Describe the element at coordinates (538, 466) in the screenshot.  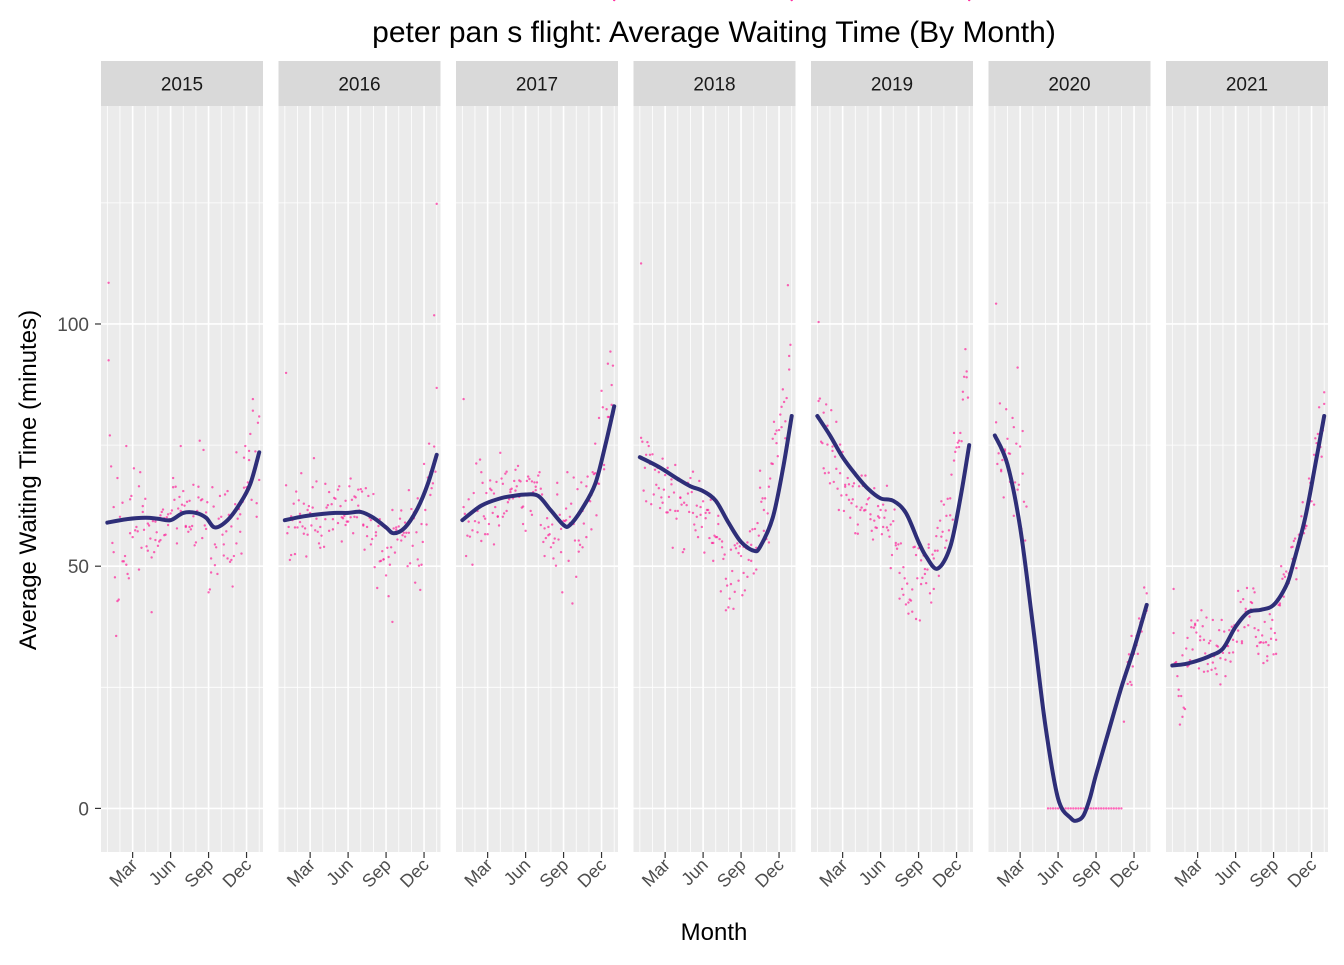
I see `smooth-line` at that location.